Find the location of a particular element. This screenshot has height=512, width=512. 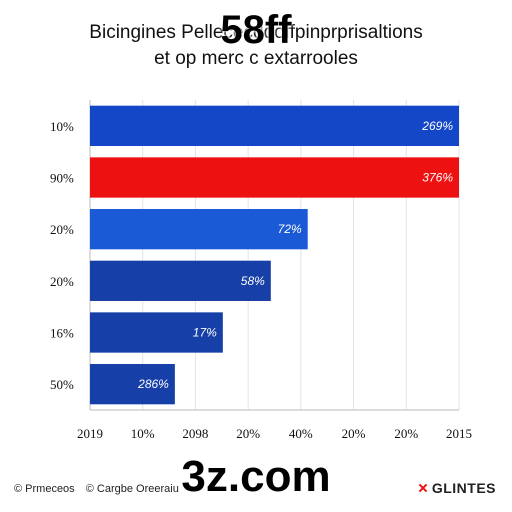

footer-credit-2: © Cargbe Oreeraiu is located at coordinates (132, 489).